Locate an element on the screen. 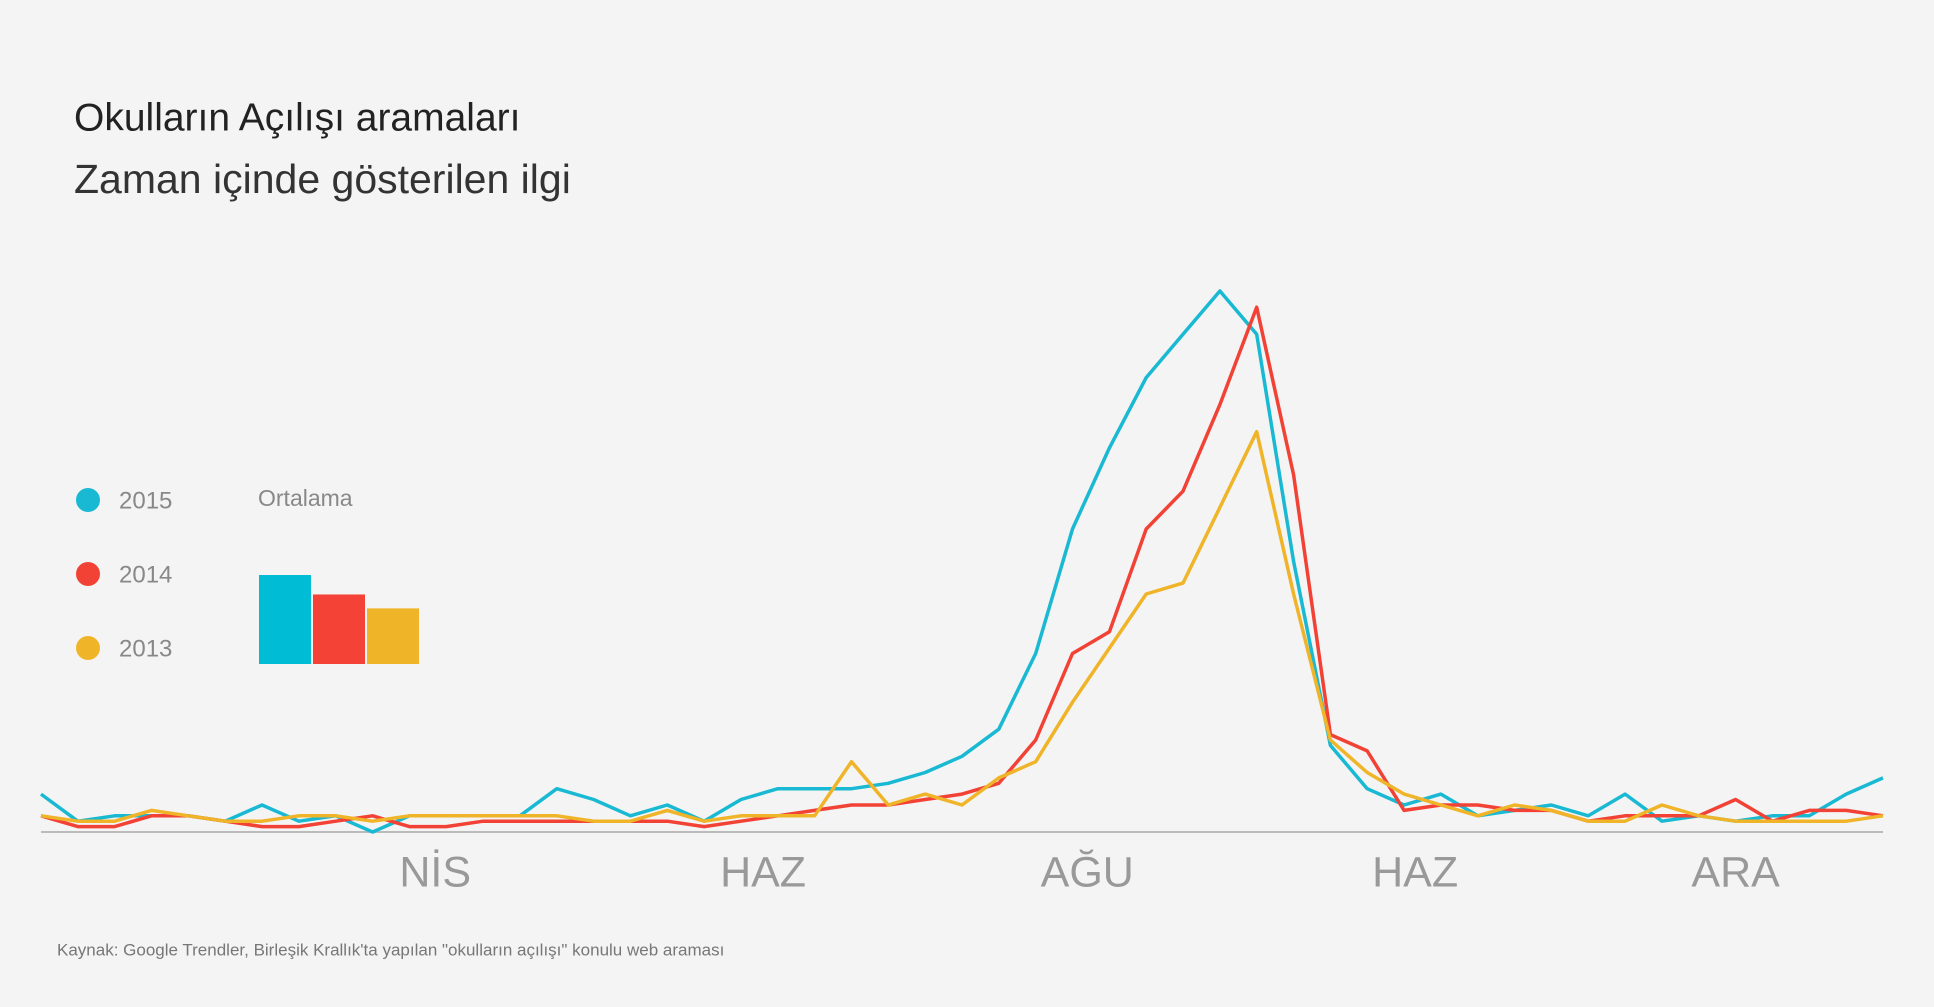 The width and height of the screenshot is (1934, 1007). x-tick-label: NİS is located at coordinates (435, 872).